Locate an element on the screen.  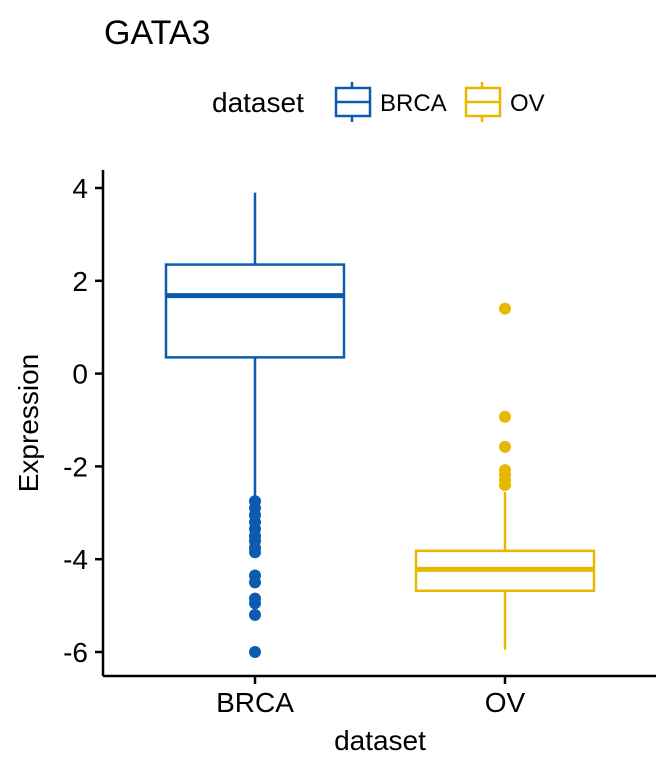
x-tick-label: OV is located at coordinates (505, 702).